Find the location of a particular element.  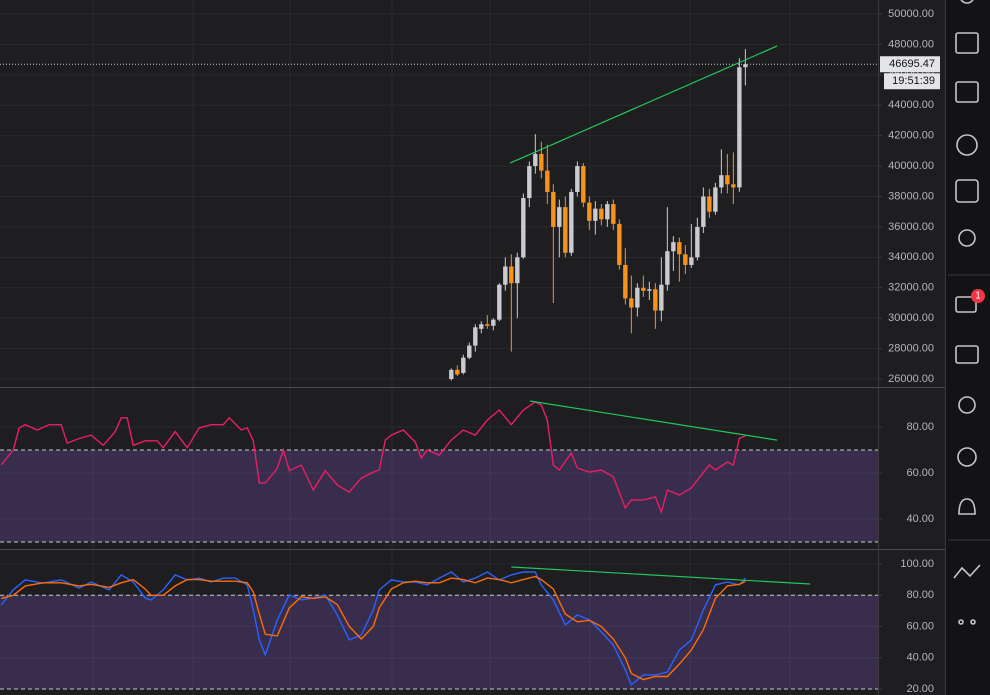

icon-chat is located at coordinates (966, 304).